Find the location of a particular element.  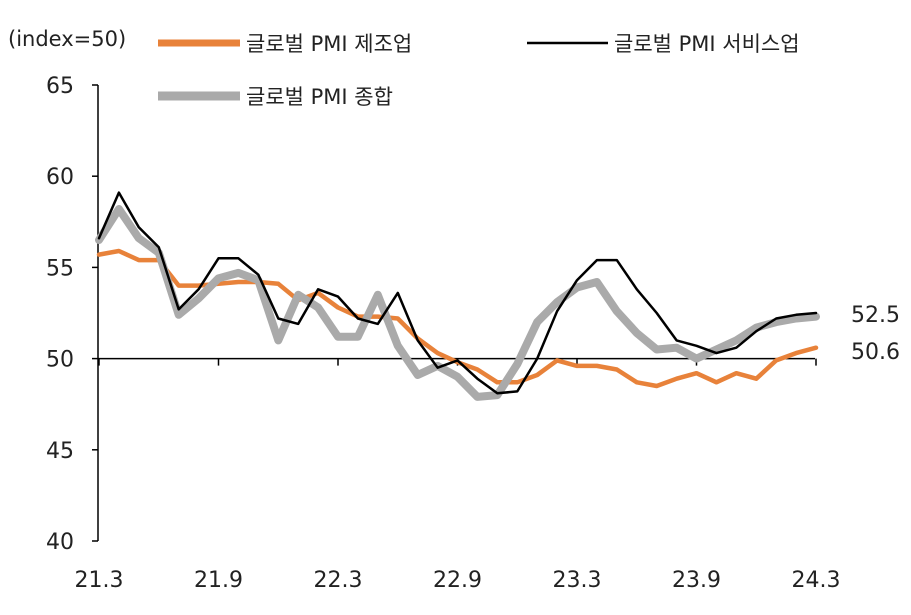

x-tick-label: 21.3 is located at coordinates (99, 580).